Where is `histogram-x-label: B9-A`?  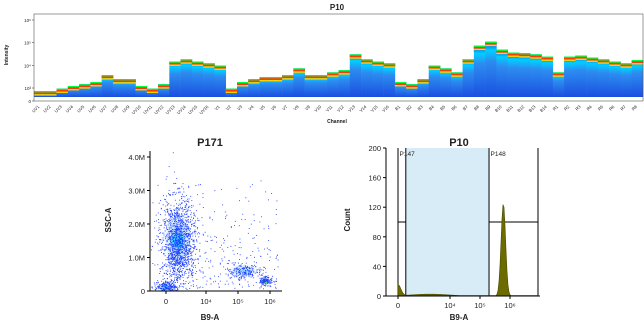
histogram-x-label: B9-A is located at coordinates (459, 317).